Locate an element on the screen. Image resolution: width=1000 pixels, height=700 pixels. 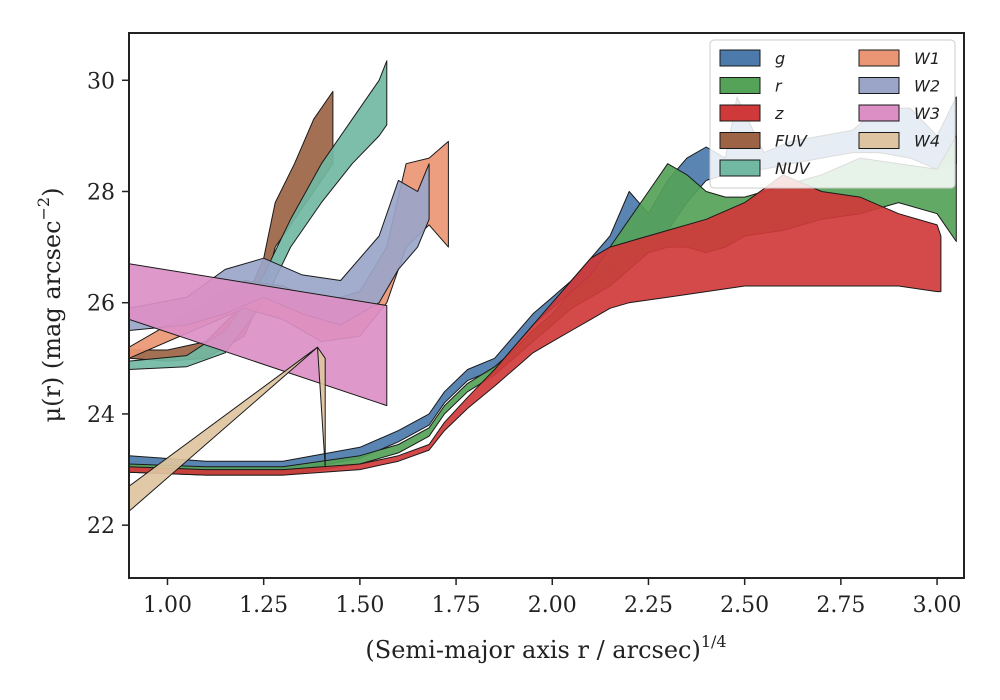
legend-swatch-w2 is located at coordinates (879, 85).